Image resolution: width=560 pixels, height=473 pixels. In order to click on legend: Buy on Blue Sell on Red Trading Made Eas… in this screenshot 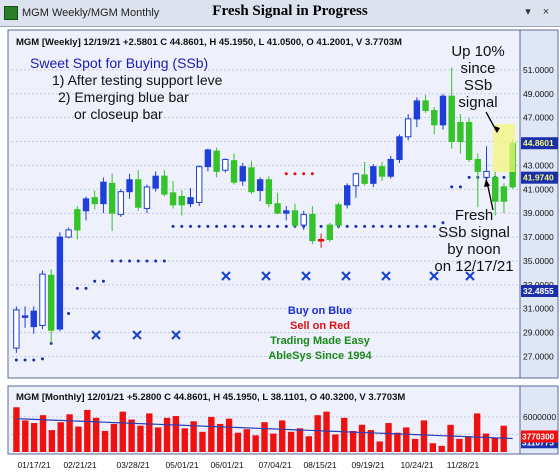, I will do `click(320, 333)`.